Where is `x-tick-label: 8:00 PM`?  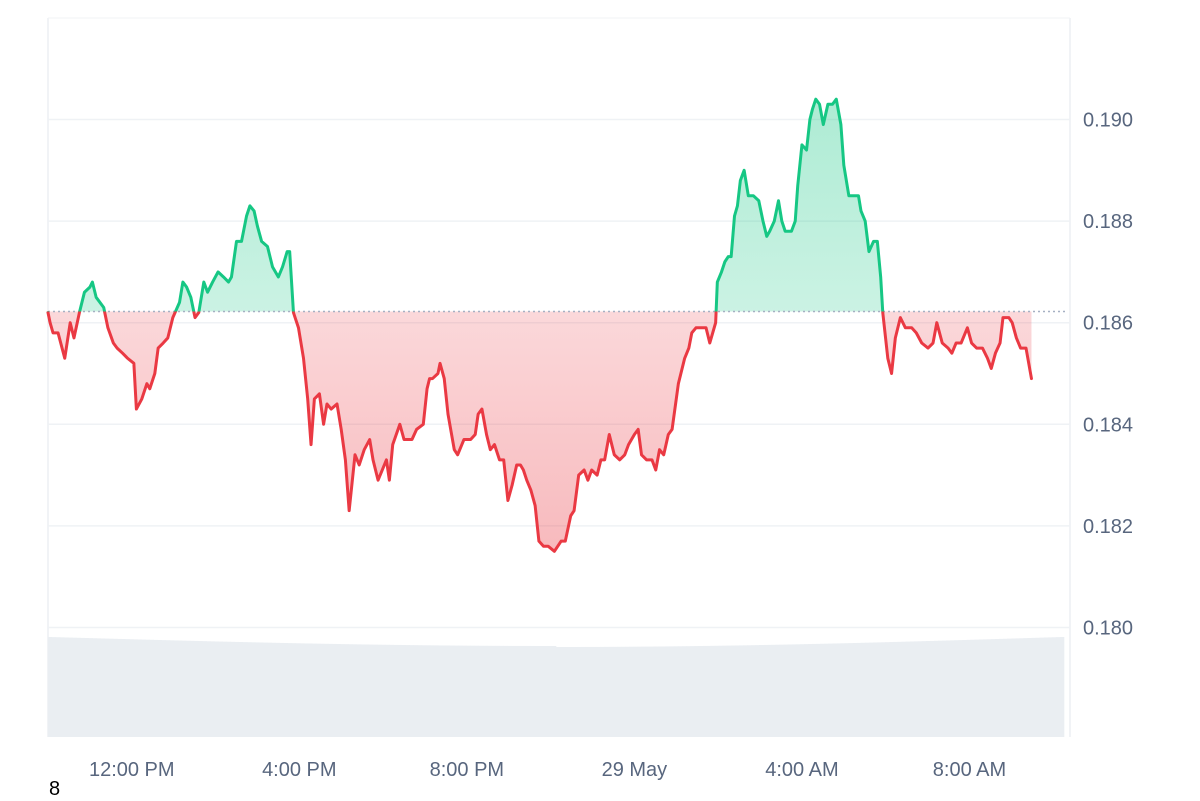 x-tick-label: 8:00 PM is located at coordinates (467, 770).